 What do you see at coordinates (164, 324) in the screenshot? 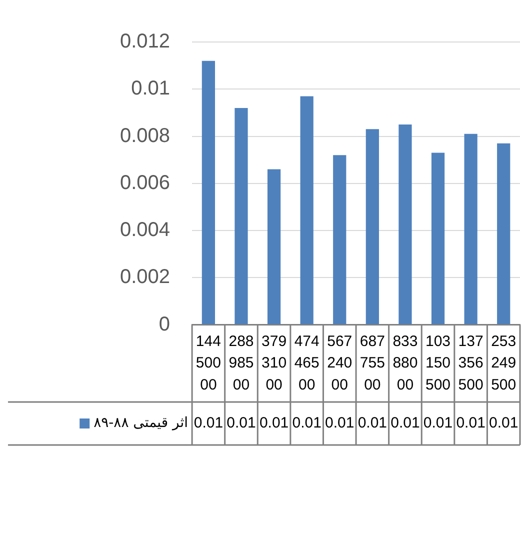
I see `y-tick-label: 0` at bounding box center [164, 324].